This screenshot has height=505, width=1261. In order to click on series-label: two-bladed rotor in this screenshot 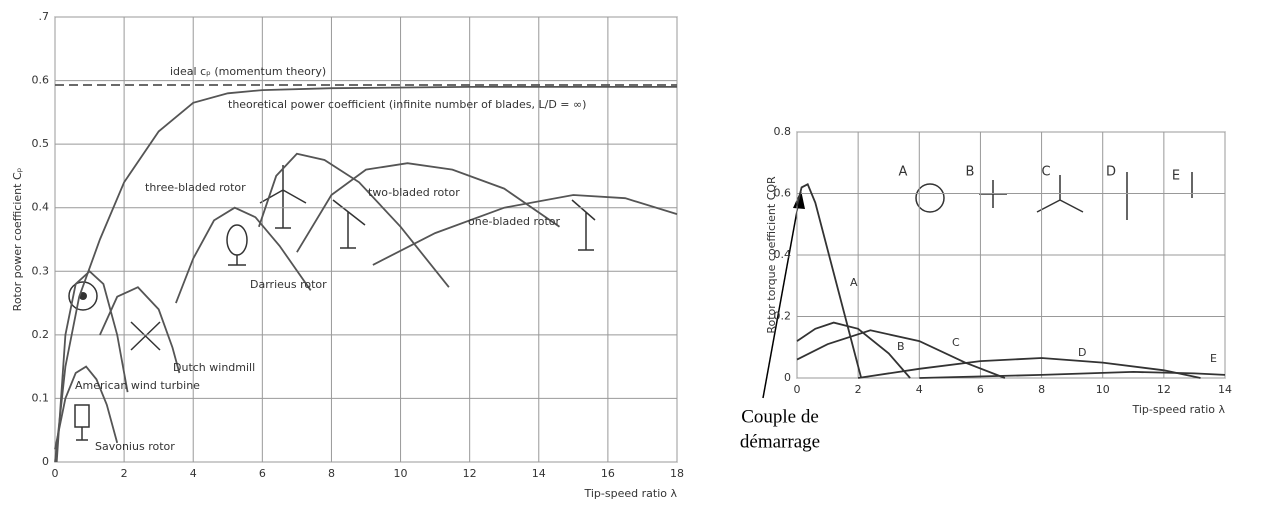, I will do `click(414, 192)`.